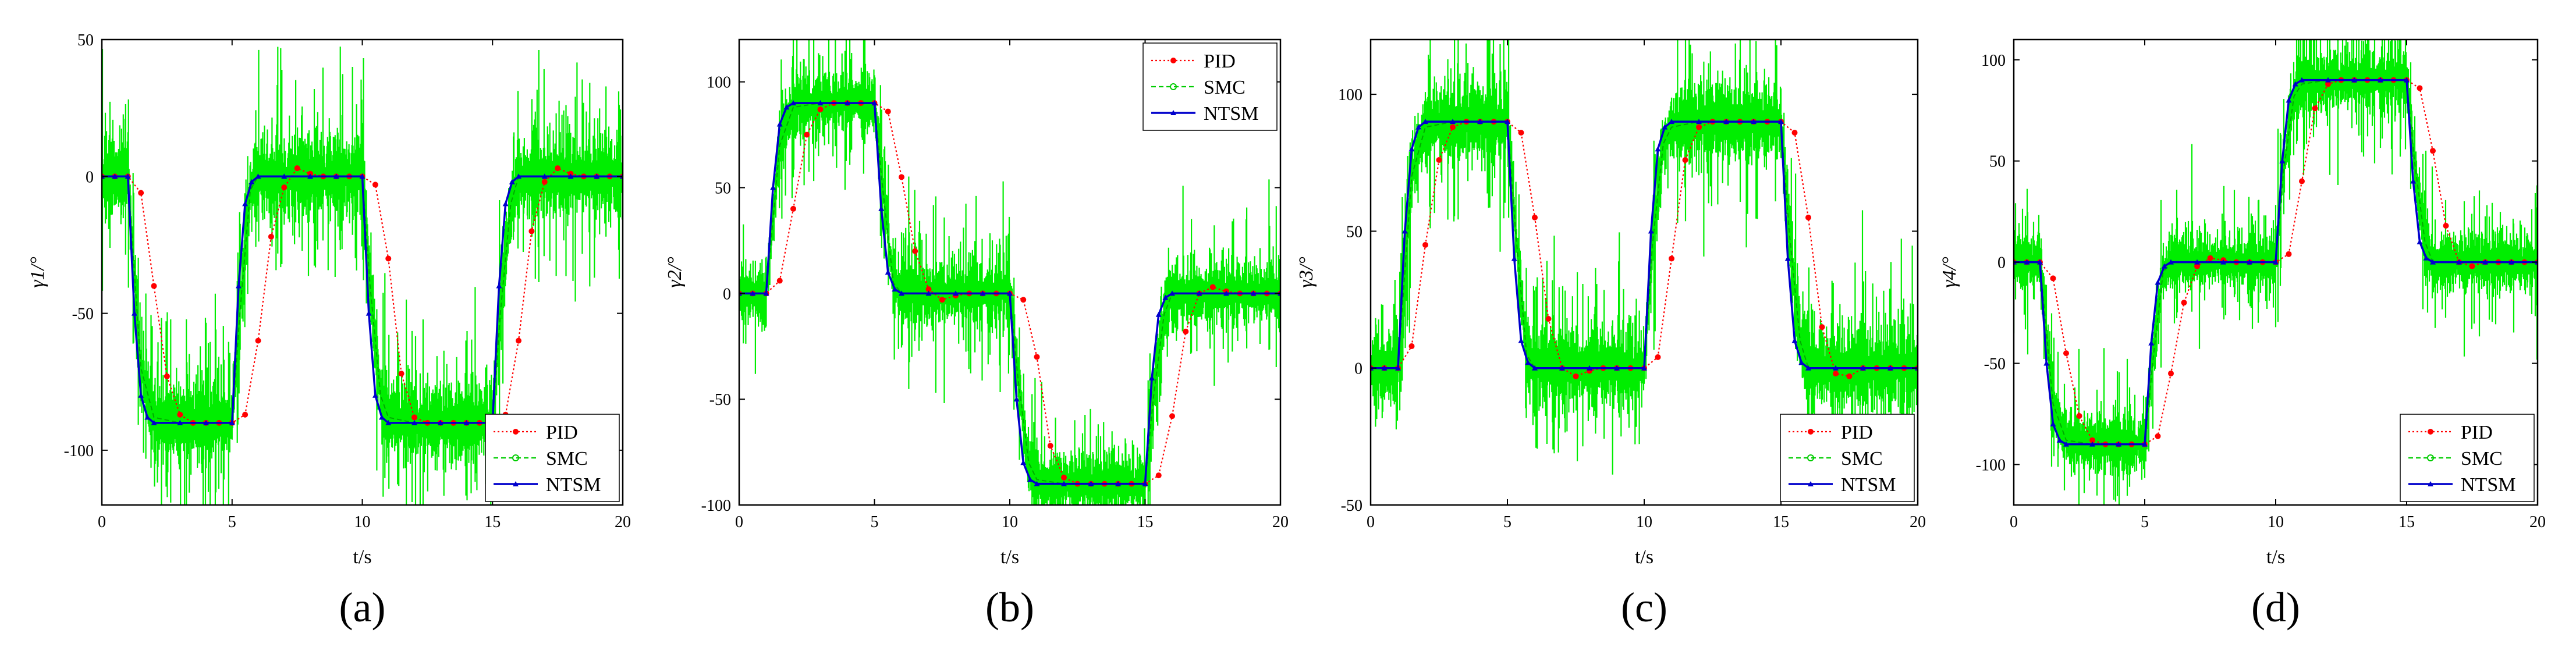 The width and height of the screenshot is (2576, 658). What do you see at coordinates (1306, 272) in the screenshot?
I see `y-axis-title: γ3/°` at bounding box center [1306, 272].